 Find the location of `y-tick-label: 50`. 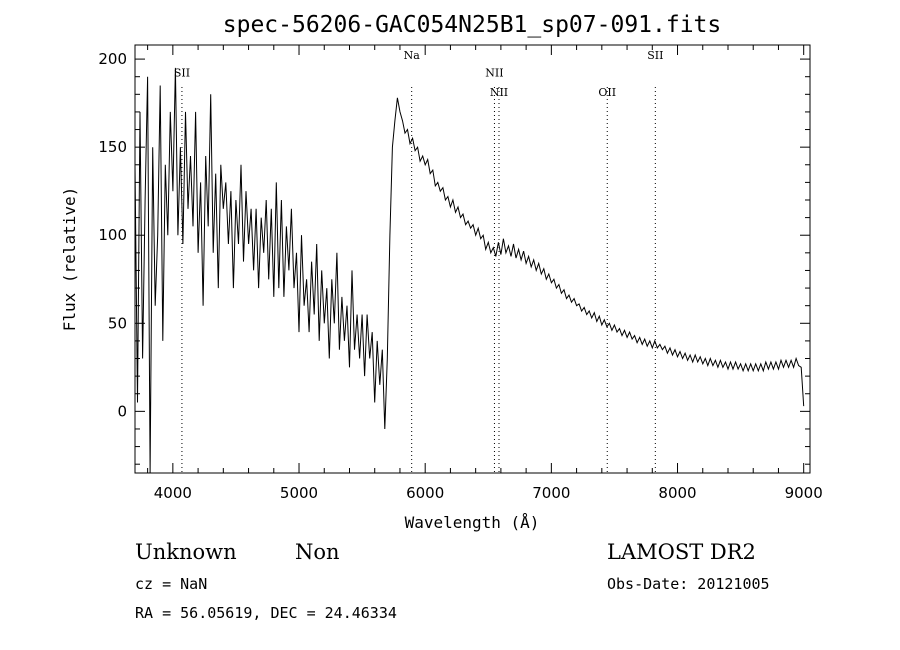

y-tick-label: 50 is located at coordinates (117, 323).